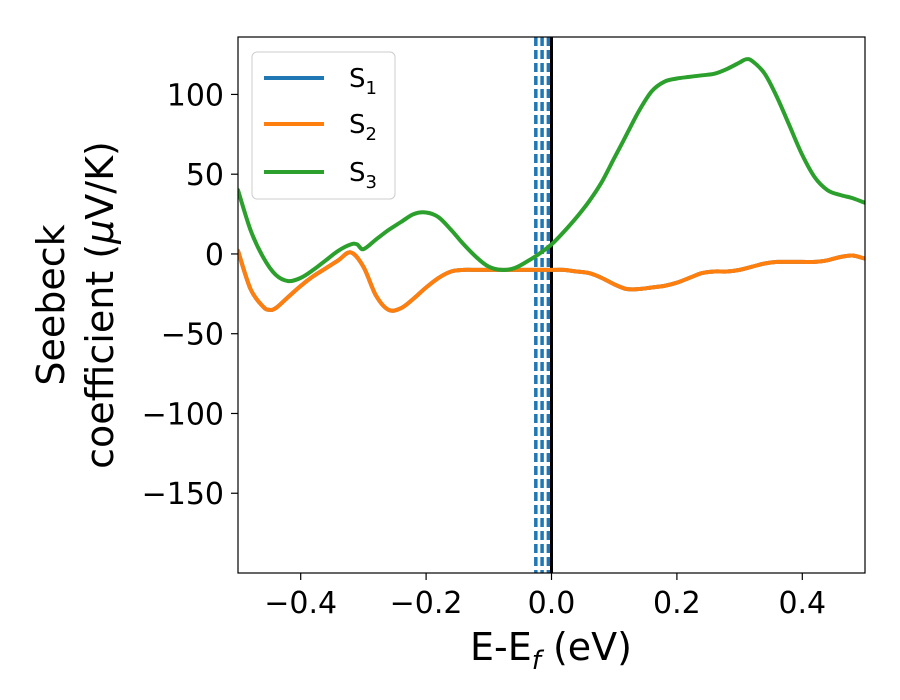 The height and width of the screenshot is (700, 900). Describe the element at coordinates (205, 175) in the screenshot. I see `y-tick-label: 50` at that location.